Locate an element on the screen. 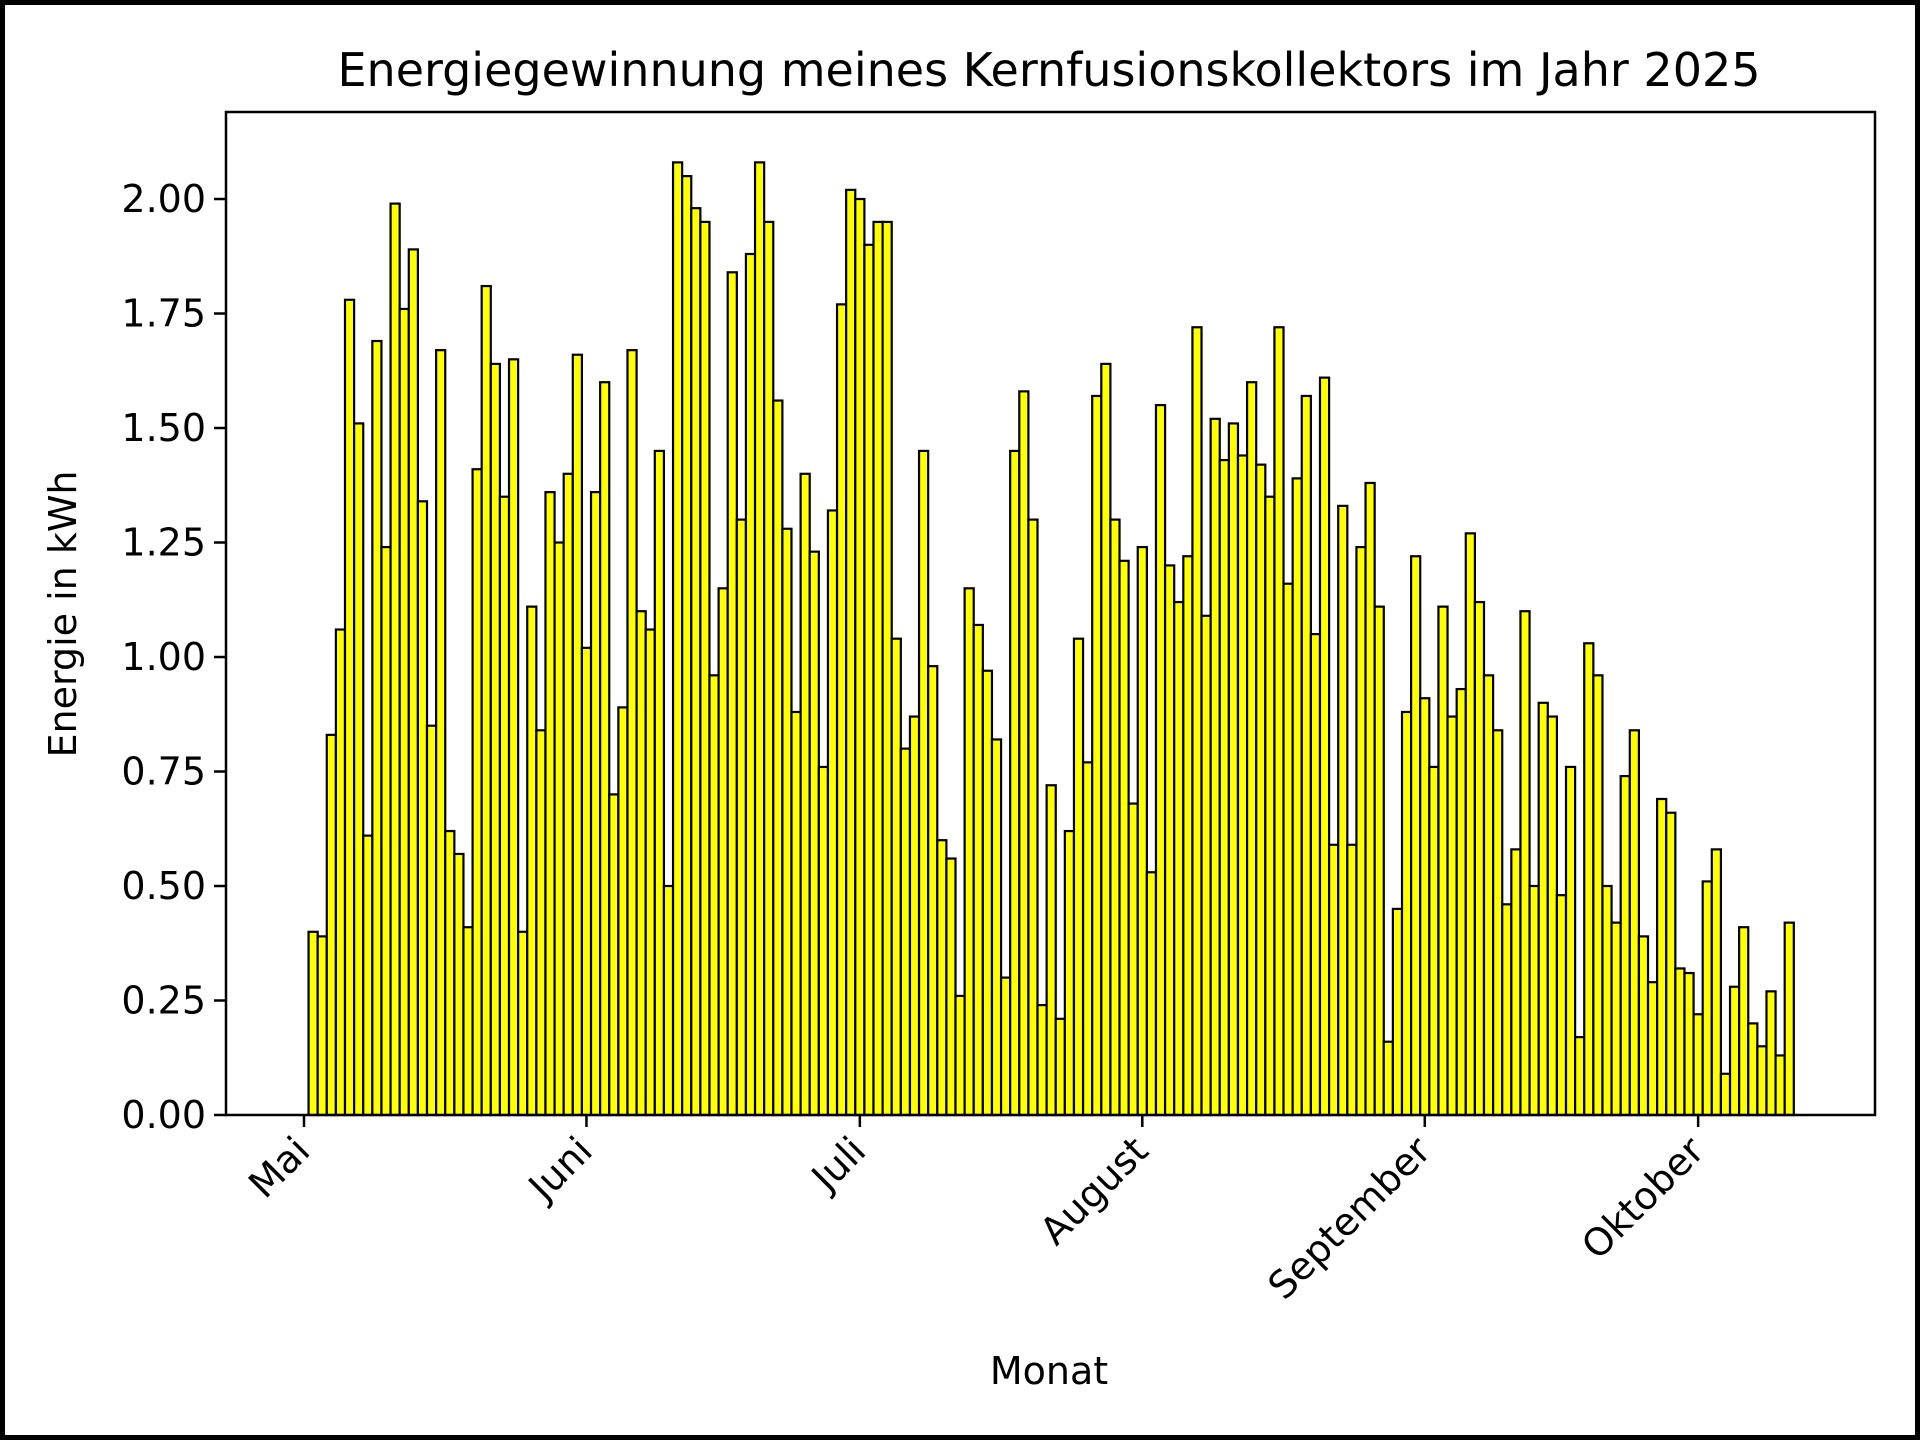 This screenshot has width=1920, height=1440. y-tick-label: 1.25 is located at coordinates (163, 543).